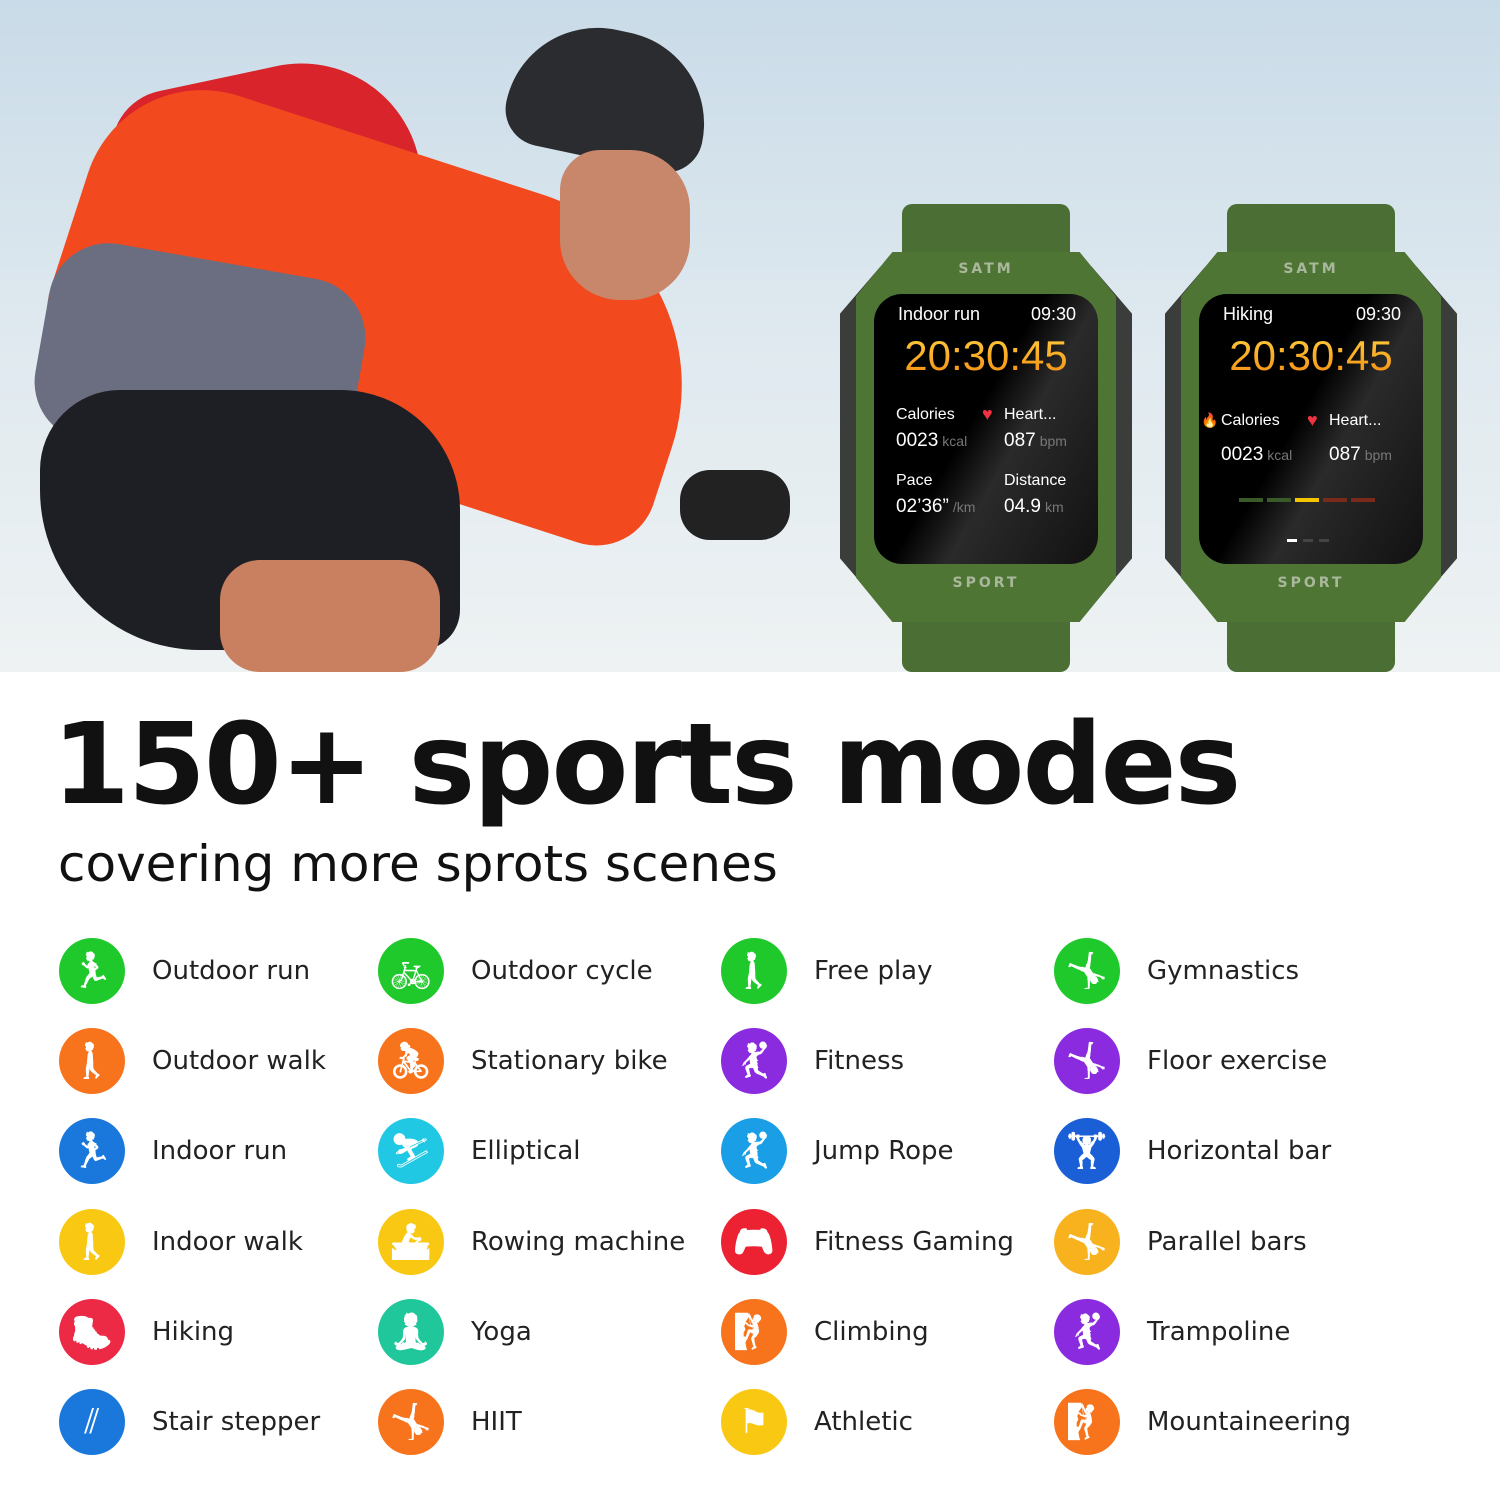 The width and height of the screenshot is (1500, 1500). Describe the element at coordinates (562, 971) in the screenshot. I see `sport-mode-label: Outdoor cycle` at that location.